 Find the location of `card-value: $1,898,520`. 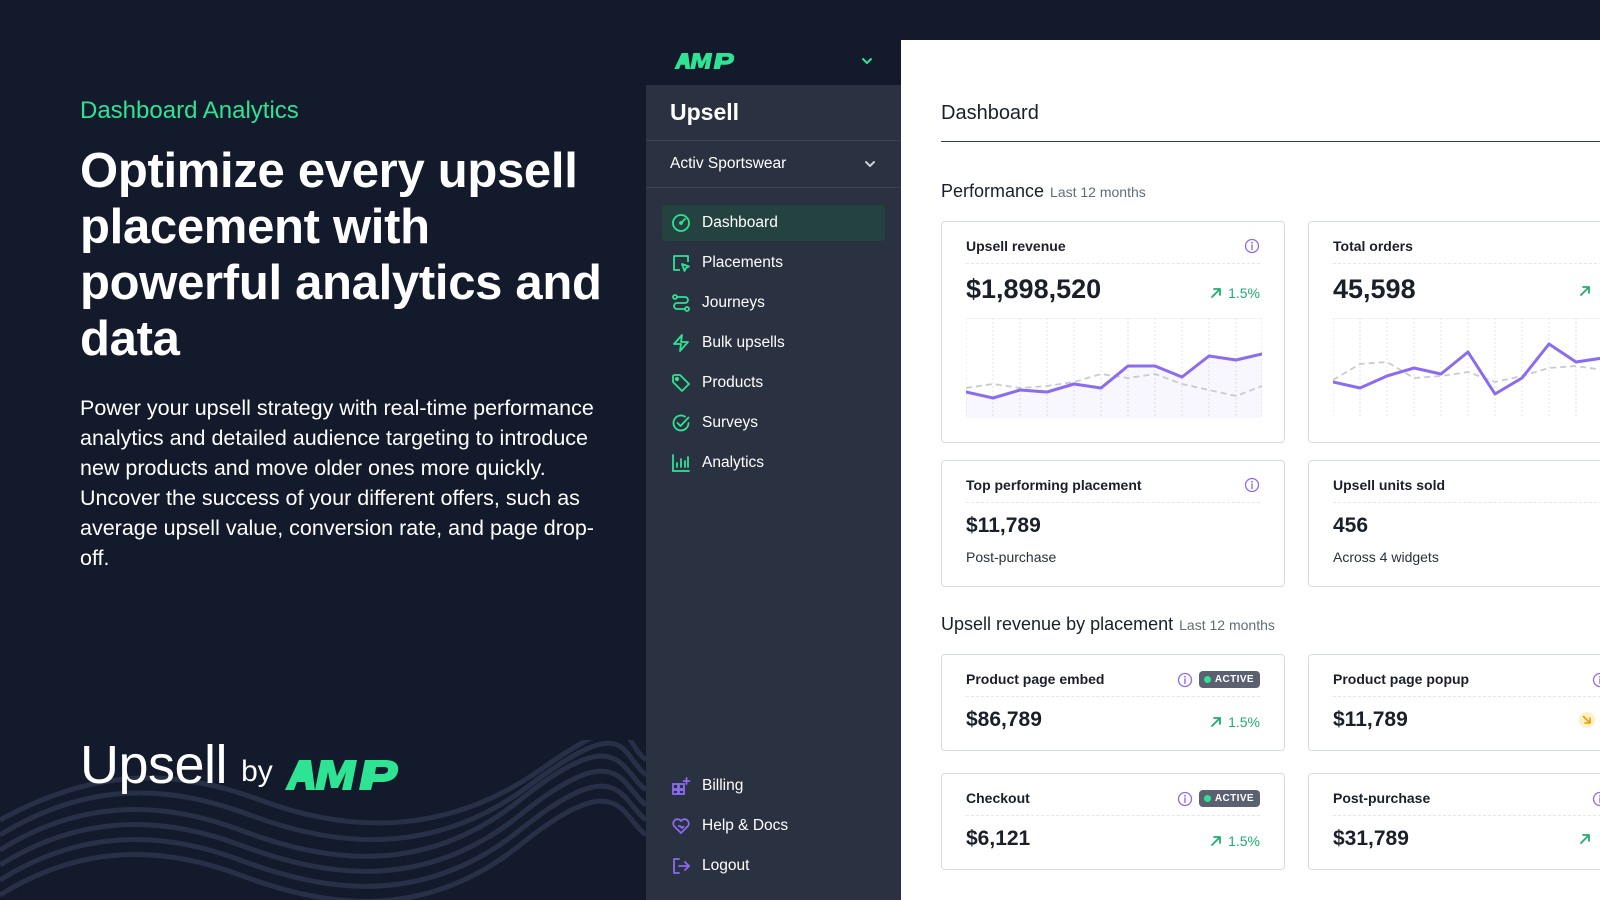

card-value: $1,898,520 is located at coordinates (1034, 289).